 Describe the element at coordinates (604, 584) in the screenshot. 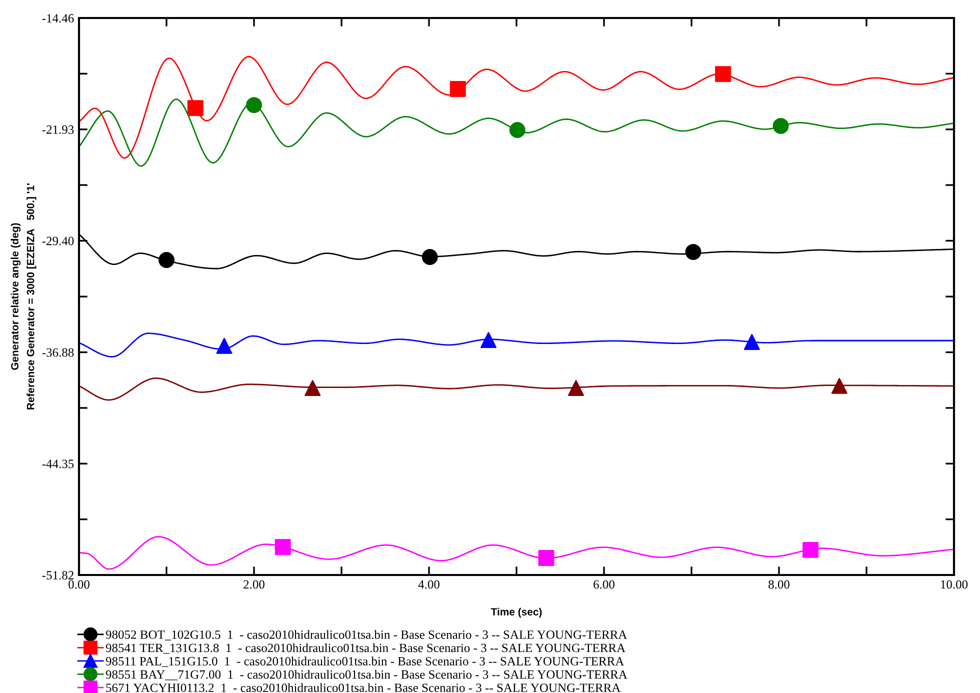

I see `x-tick-label: 6.00` at that location.